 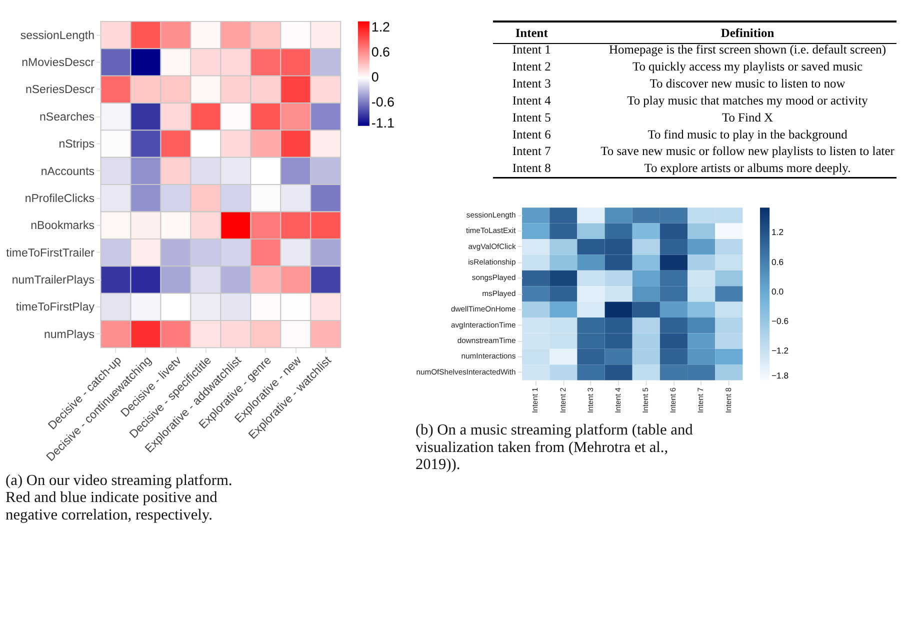 I want to click on y-tick-label: avgInteractionTime, so click(x=483, y=325).